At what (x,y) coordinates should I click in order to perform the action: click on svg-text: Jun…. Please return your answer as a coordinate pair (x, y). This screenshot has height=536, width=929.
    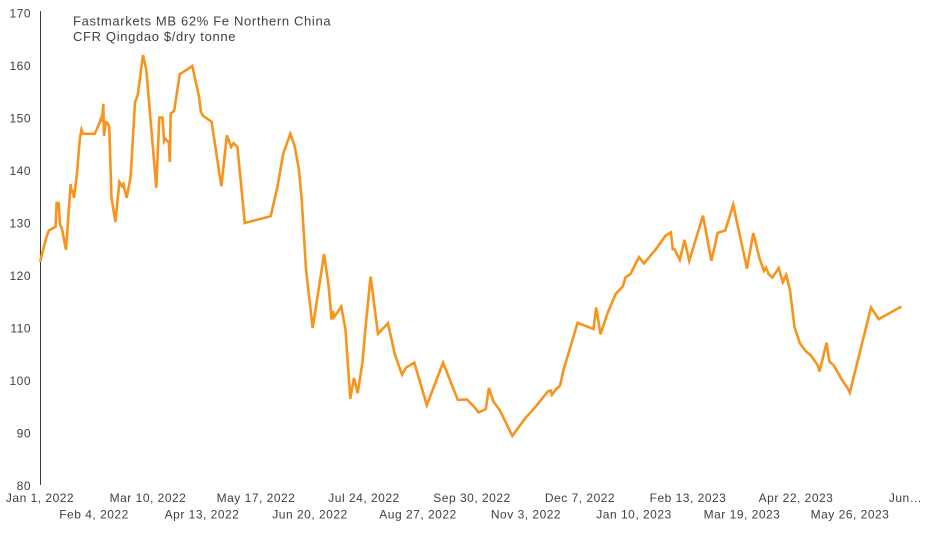
    Looking at the image, I should click on (905, 498).